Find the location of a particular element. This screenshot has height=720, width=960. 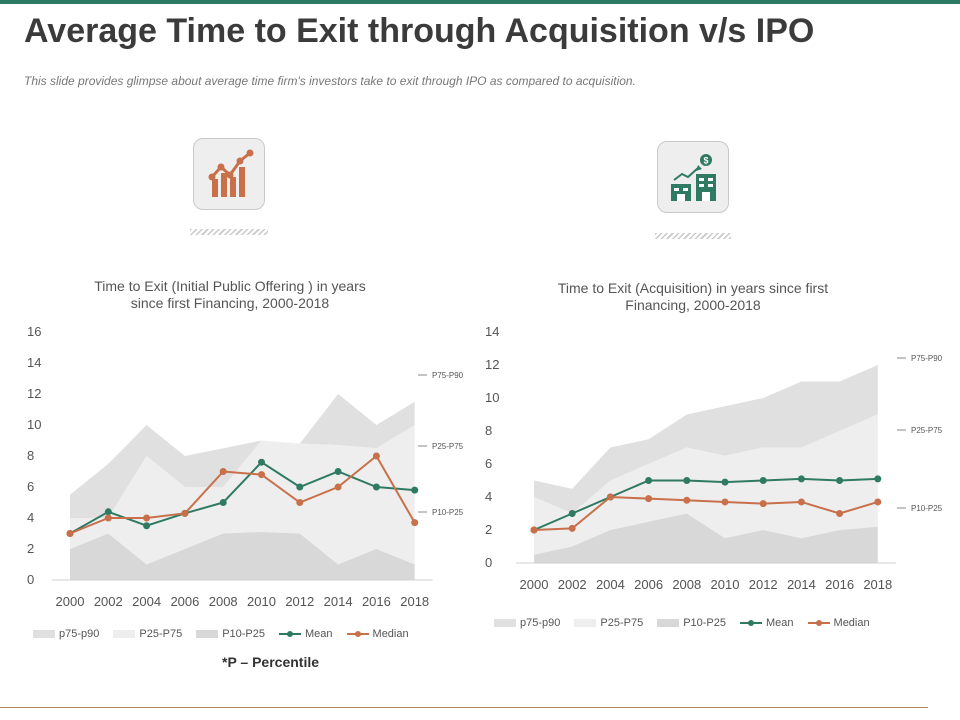

ipo-legend: p75-p90 P25-P75 P10-P25 Mean Median is located at coordinates (221, 634).